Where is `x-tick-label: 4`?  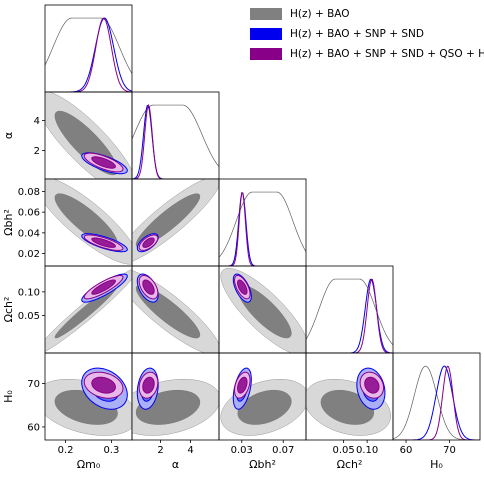
x-tick-label: 4 is located at coordinates (190, 450).